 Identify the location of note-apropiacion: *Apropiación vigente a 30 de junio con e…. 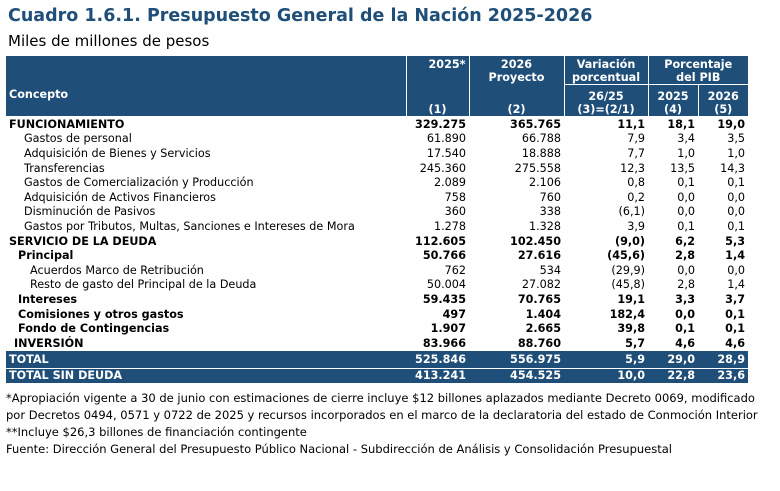
(382, 406).